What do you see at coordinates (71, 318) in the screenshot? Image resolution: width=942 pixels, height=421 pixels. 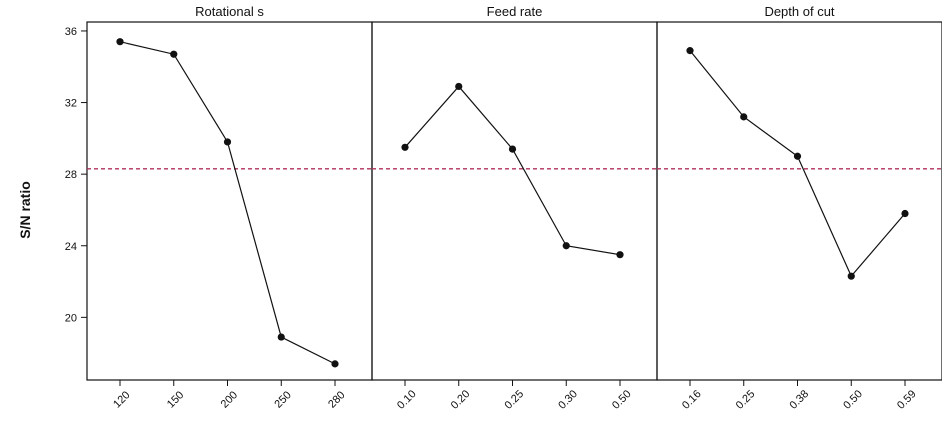 I see `y-tick-label: 20` at bounding box center [71, 318].